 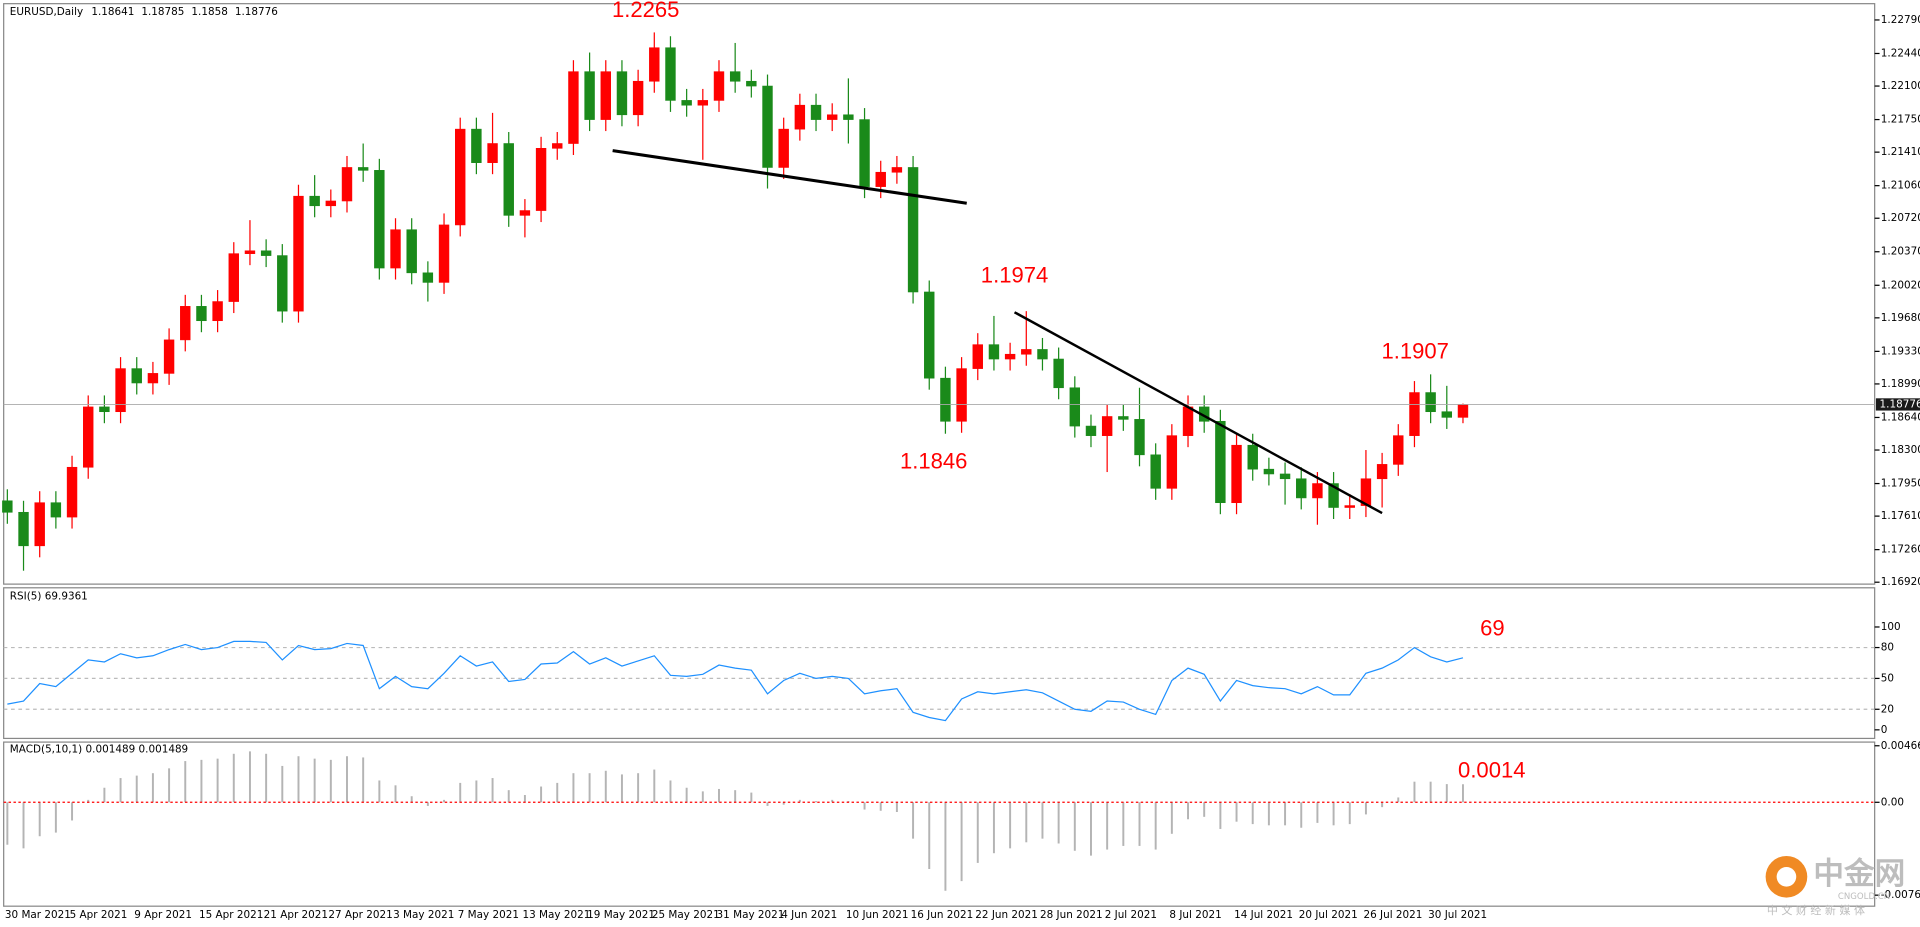 What do you see at coordinates (1891, 627) in the screenshot?
I see `y-tick-label: 100` at bounding box center [1891, 627].